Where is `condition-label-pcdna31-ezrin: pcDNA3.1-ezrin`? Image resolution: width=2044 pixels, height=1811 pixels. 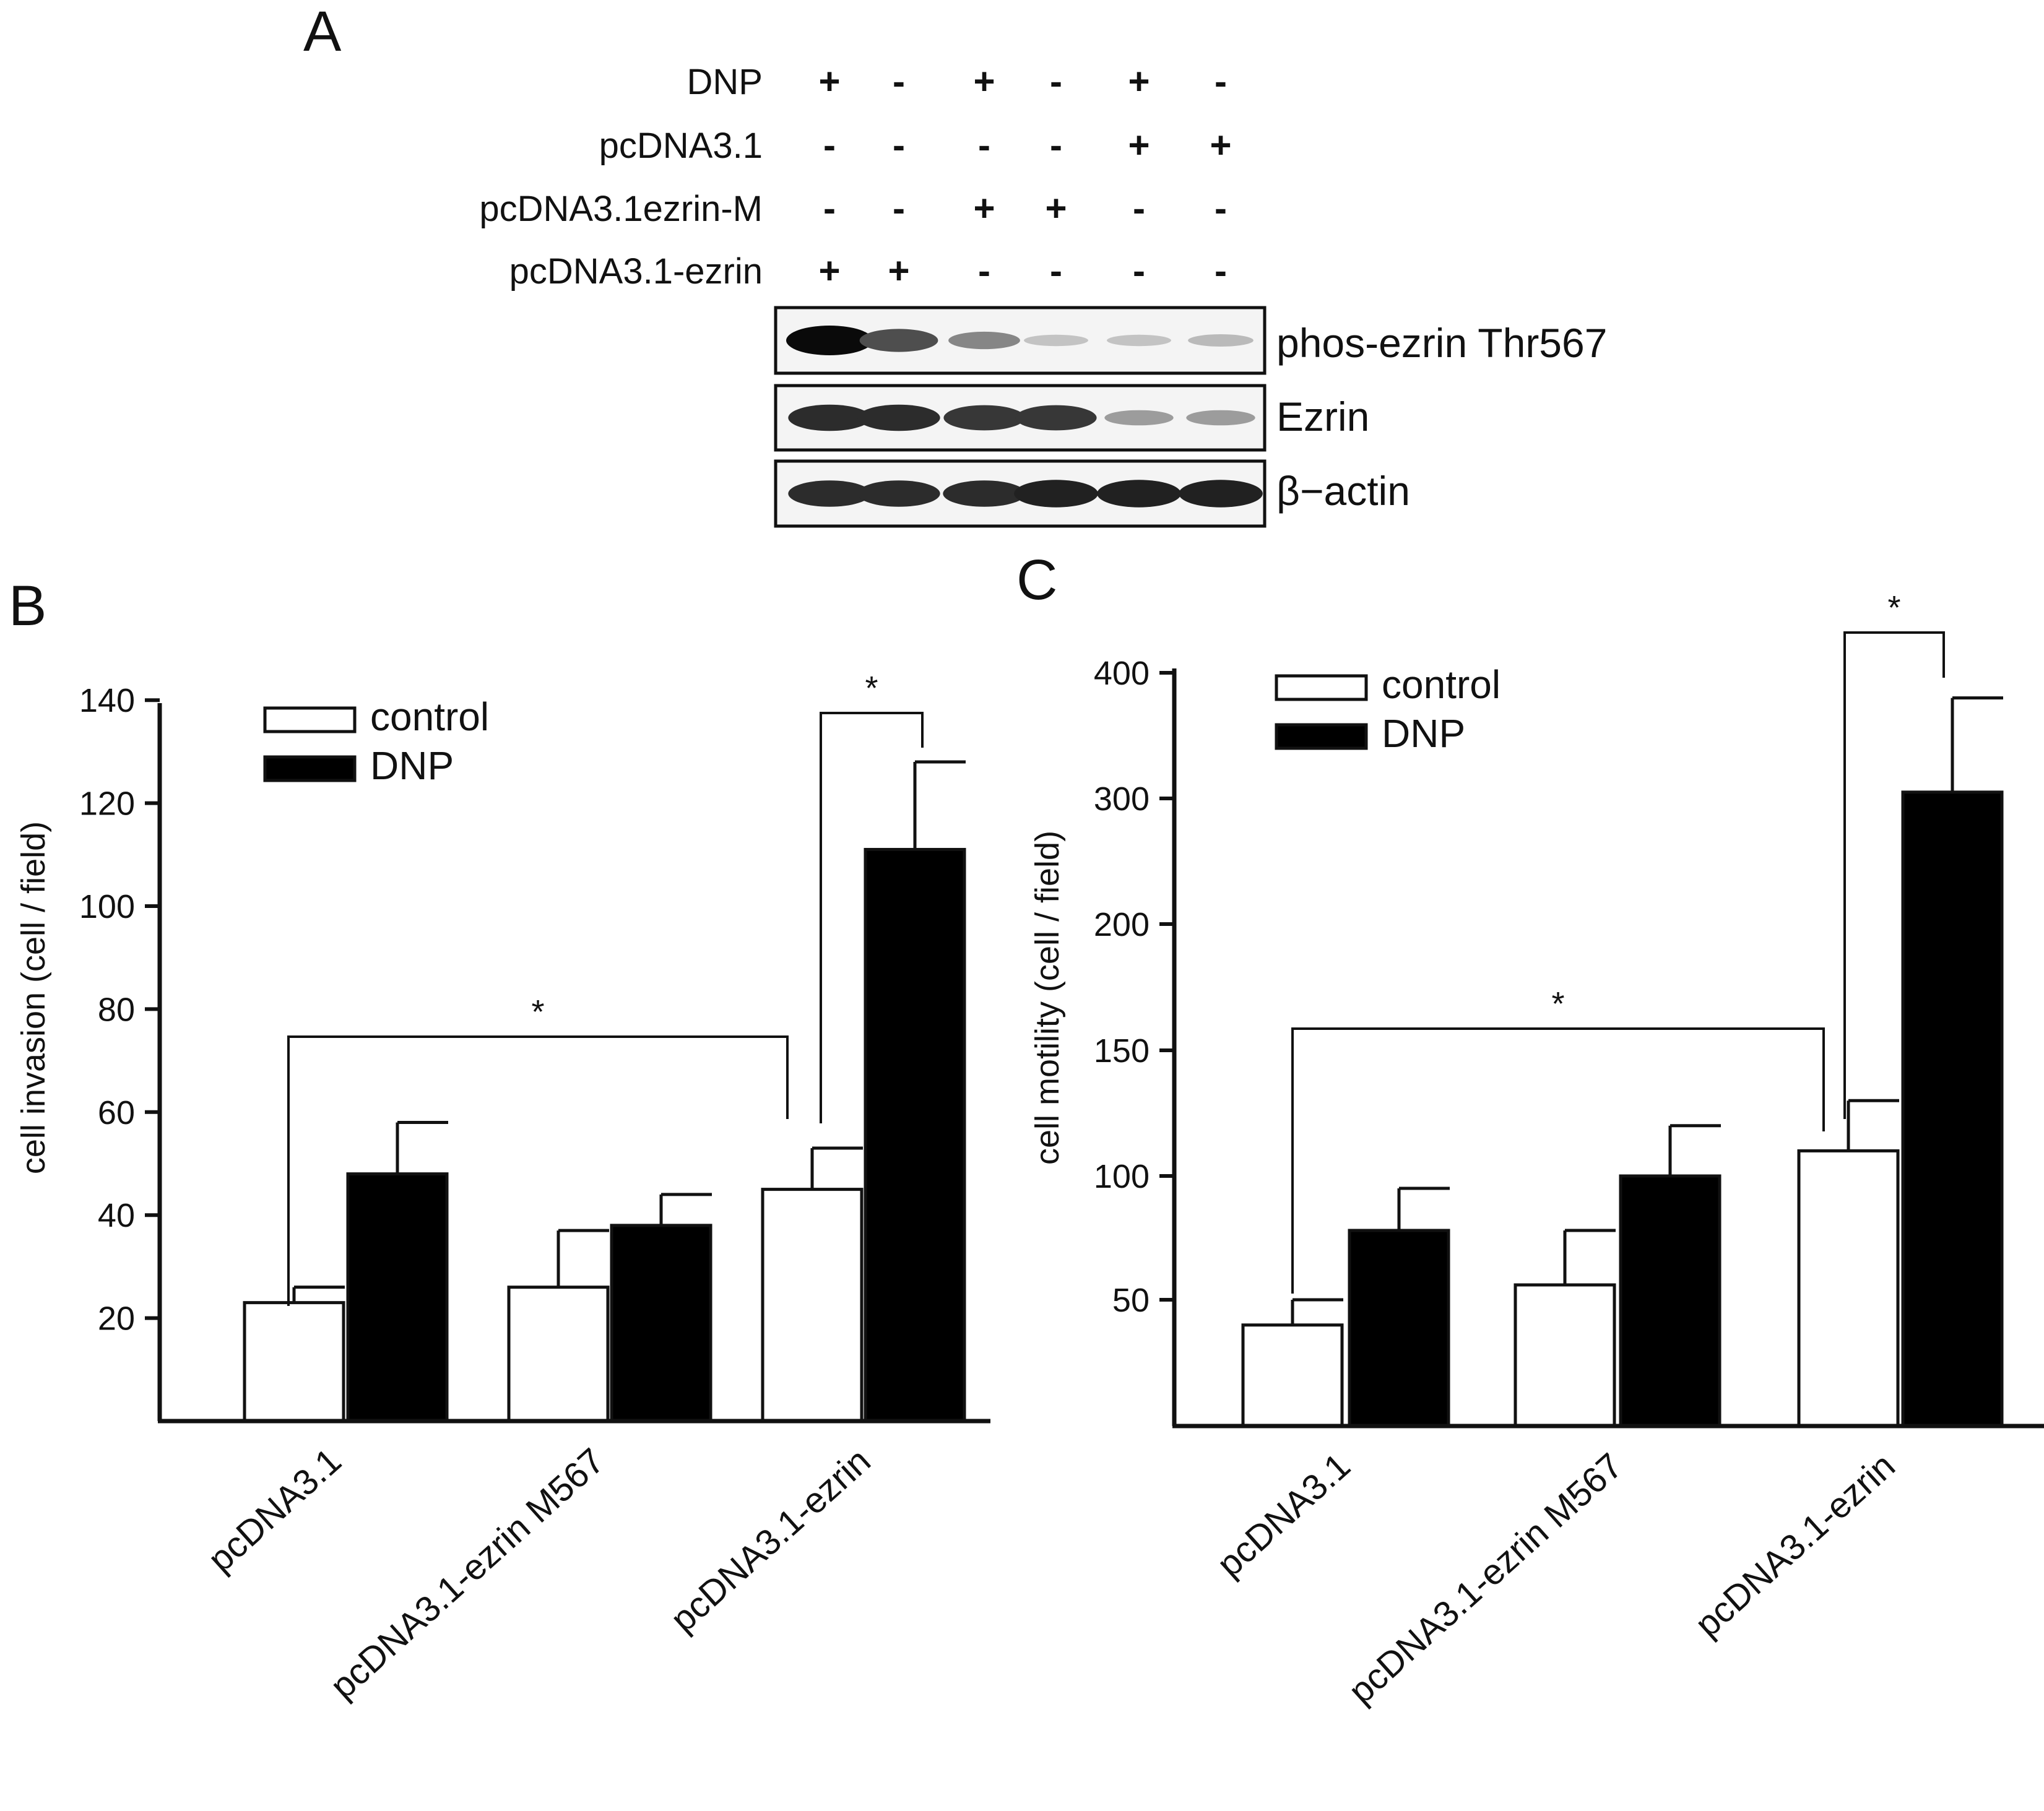 condition-label-pcdna31-ezrin: pcDNA3.1-ezrin is located at coordinates (636, 272).